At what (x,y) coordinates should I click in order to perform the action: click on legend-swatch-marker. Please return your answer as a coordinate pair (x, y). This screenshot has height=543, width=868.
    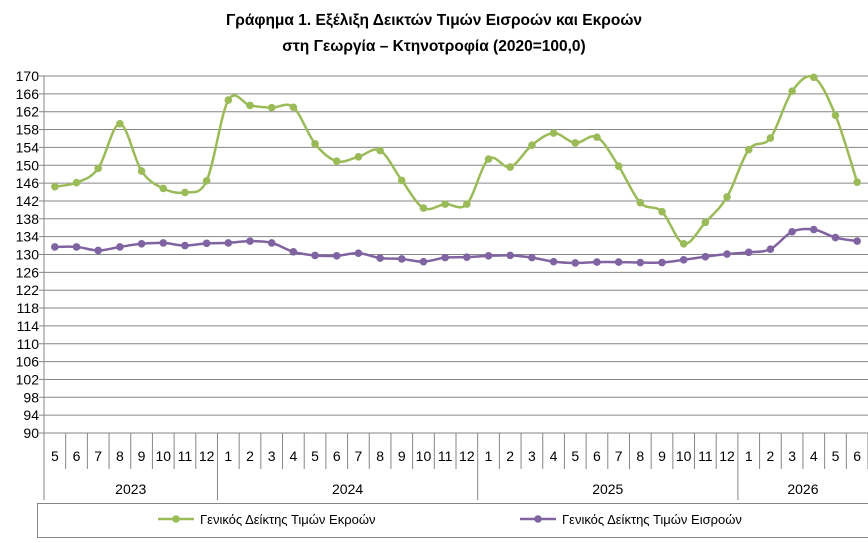
    Looking at the image, I should click on (176, 519).